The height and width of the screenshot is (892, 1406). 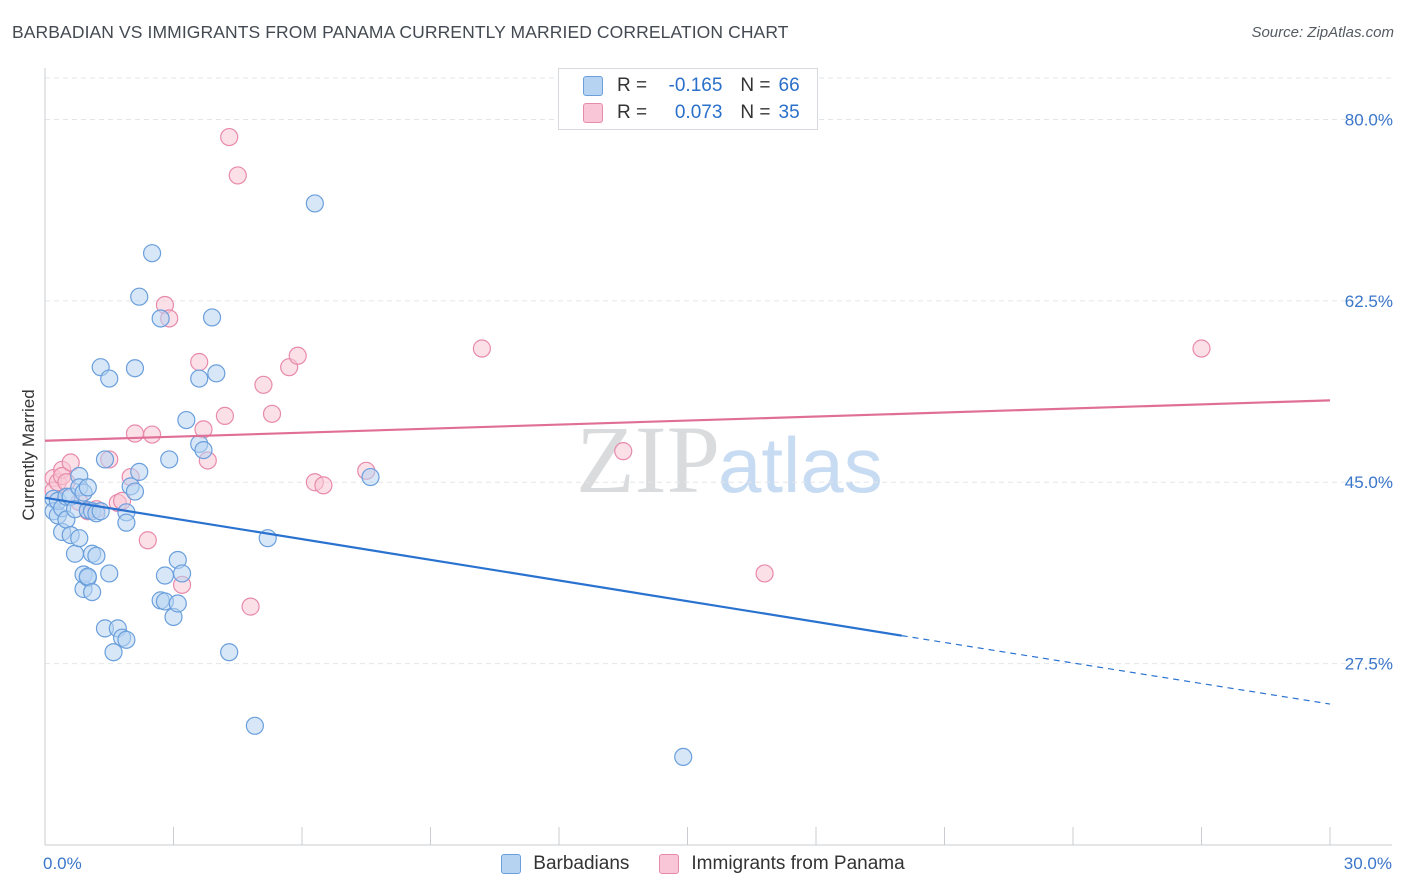 What do you see at coordinates (1369, 664) in the screenshot?
I see `y-tick-label: 27.5%` at bounding box center [1369, 664].